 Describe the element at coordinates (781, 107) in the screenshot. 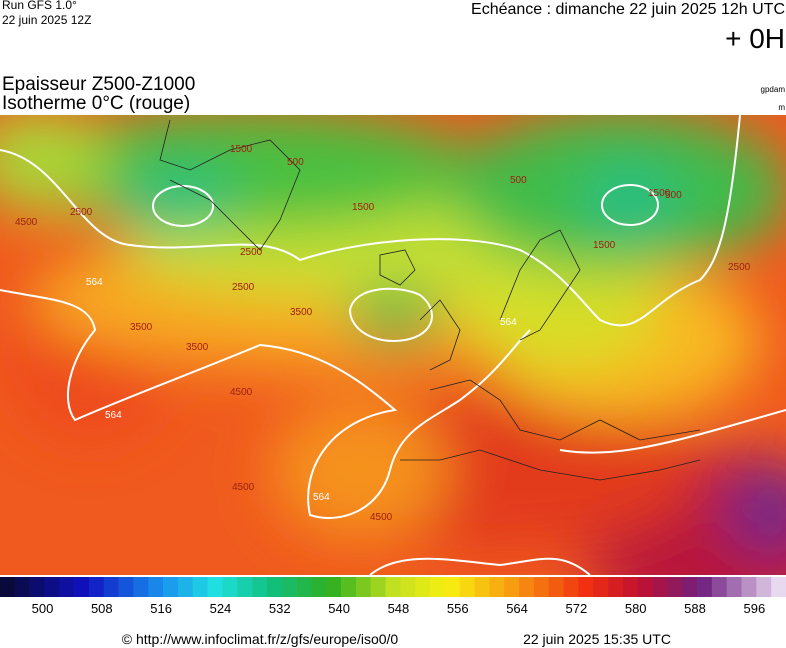

I see `unit-iso: m` at that location.